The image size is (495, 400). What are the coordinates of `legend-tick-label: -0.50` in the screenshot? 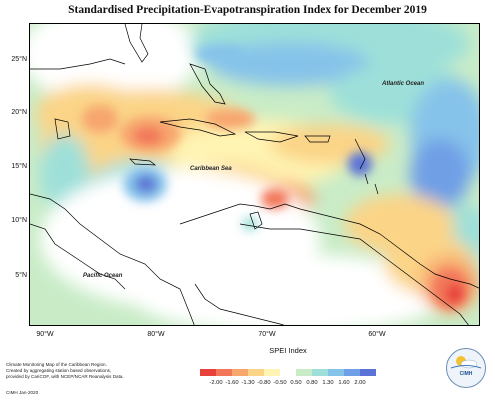 It's located at (280, 383).